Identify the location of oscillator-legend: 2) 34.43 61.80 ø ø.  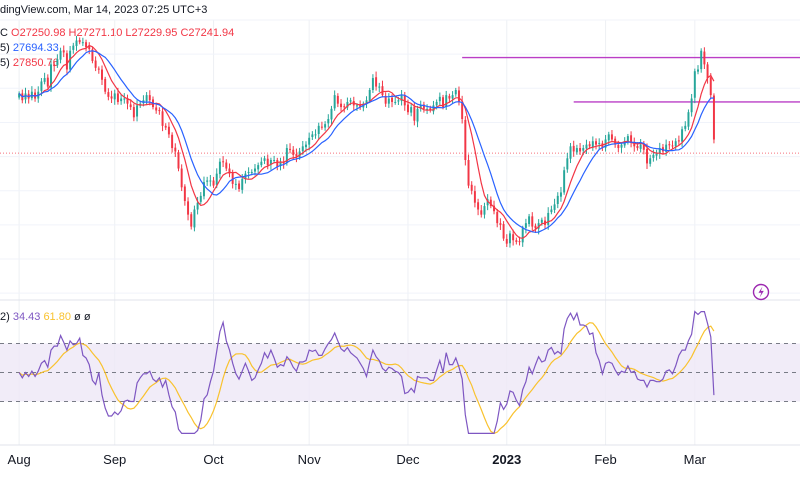
(45, 317).